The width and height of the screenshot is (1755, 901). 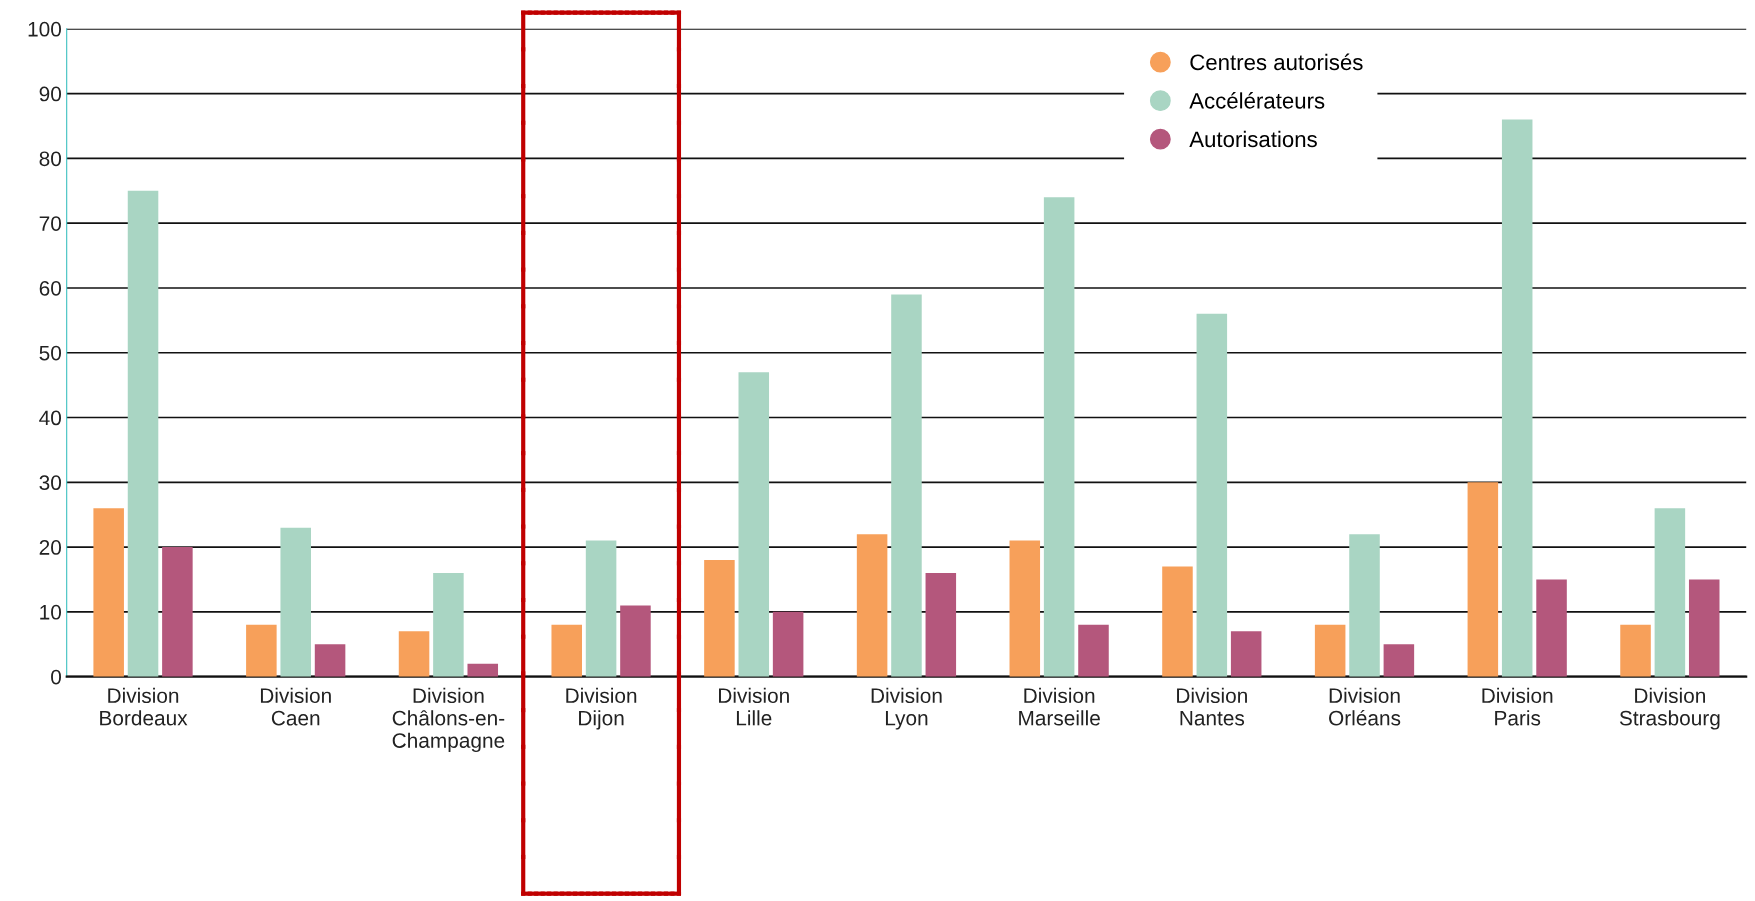 What do you see at coordinates (50, 547) in the screenshot?
I see `y-tick-label: 20` at bounding box center [50, 547].